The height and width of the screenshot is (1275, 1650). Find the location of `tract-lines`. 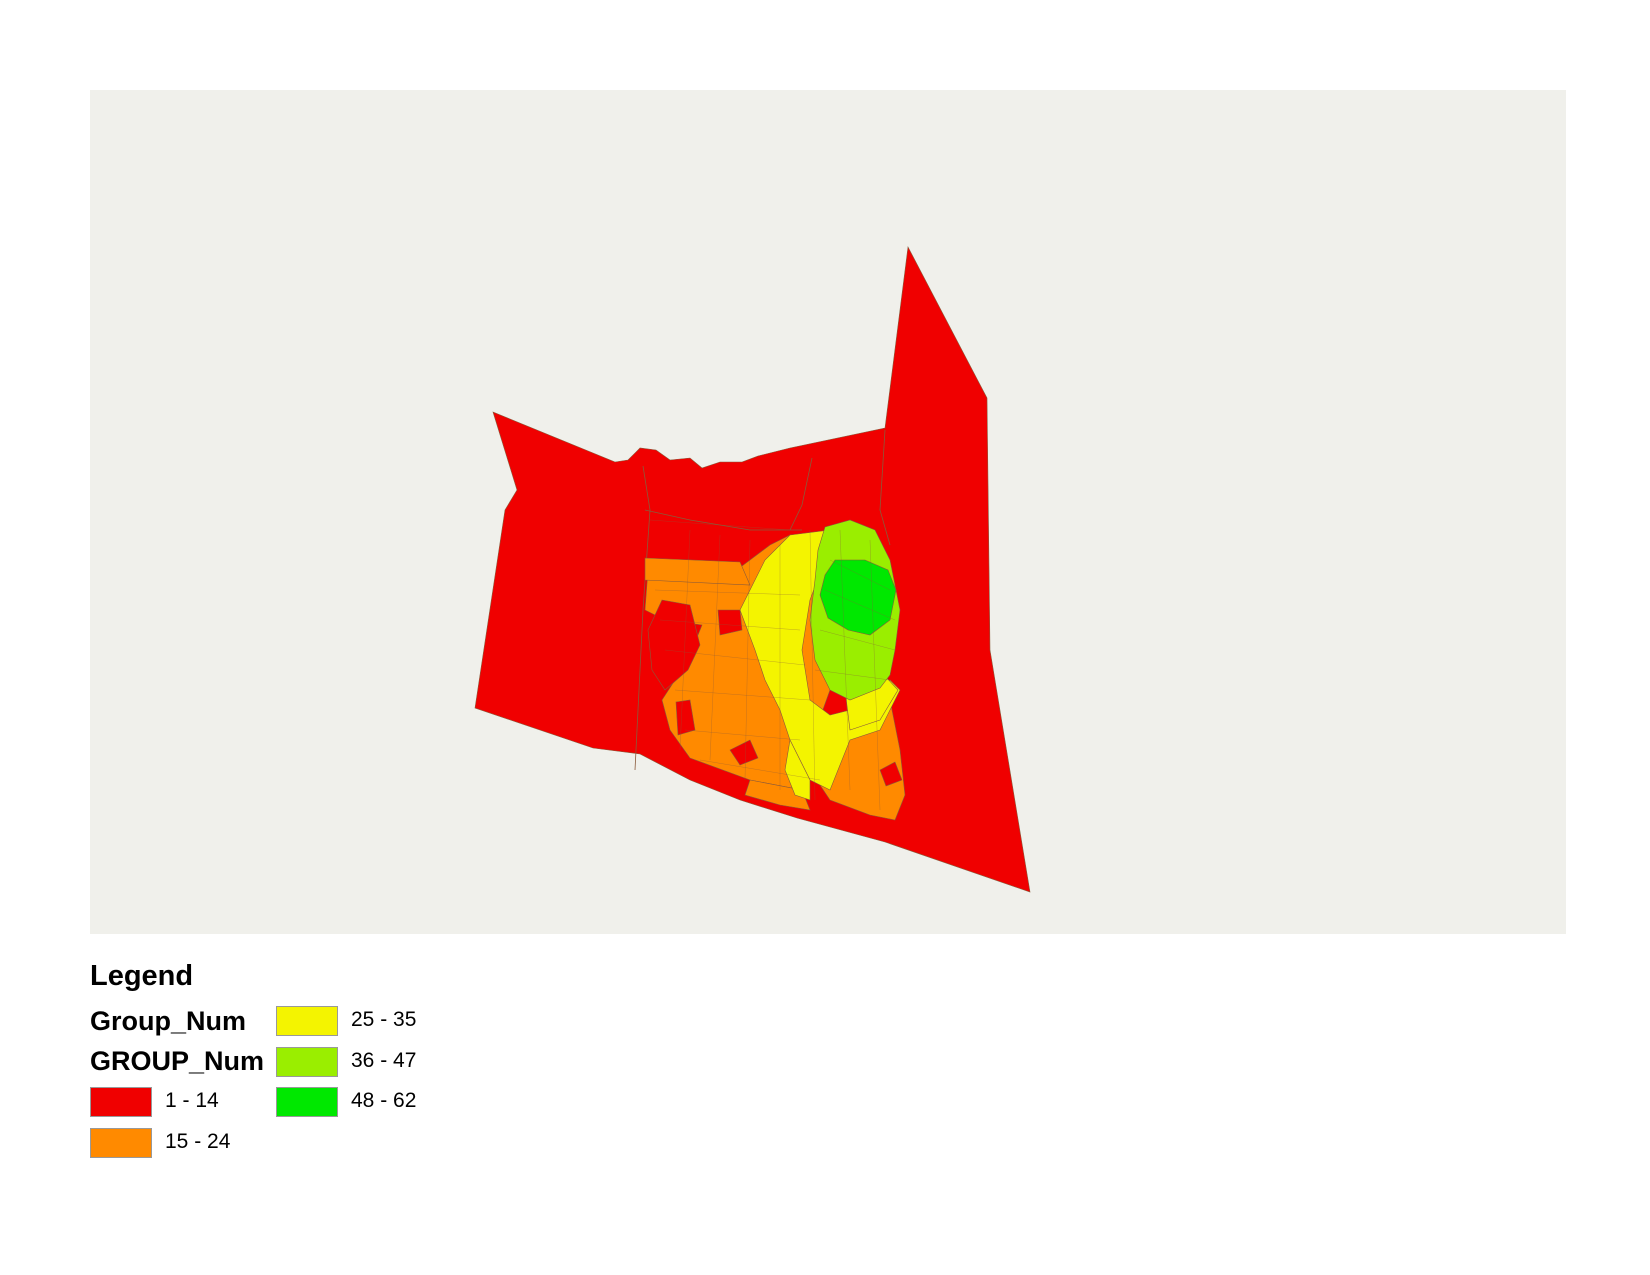

tract-lines is located at coordinates (772, 665).